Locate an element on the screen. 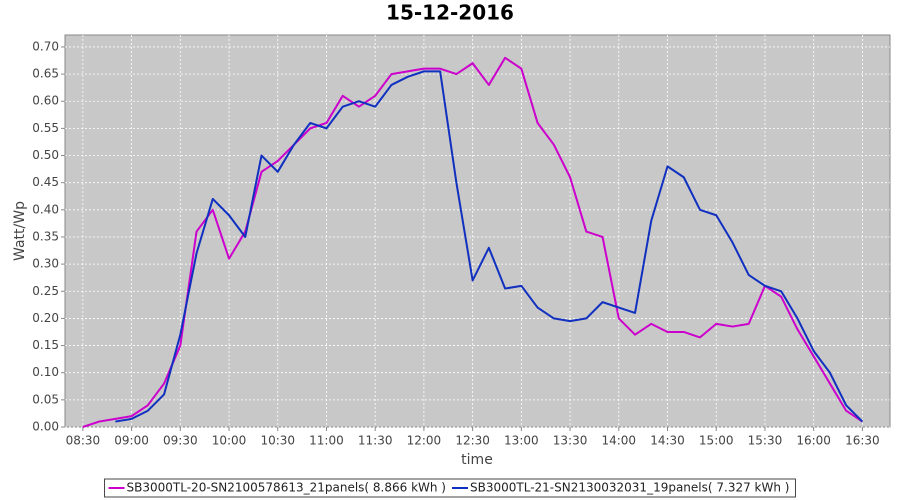 Image resolution: width=900 pixels, height=500 pixels. y-tick-label: 0.25 is located at coordinates (45, 291).